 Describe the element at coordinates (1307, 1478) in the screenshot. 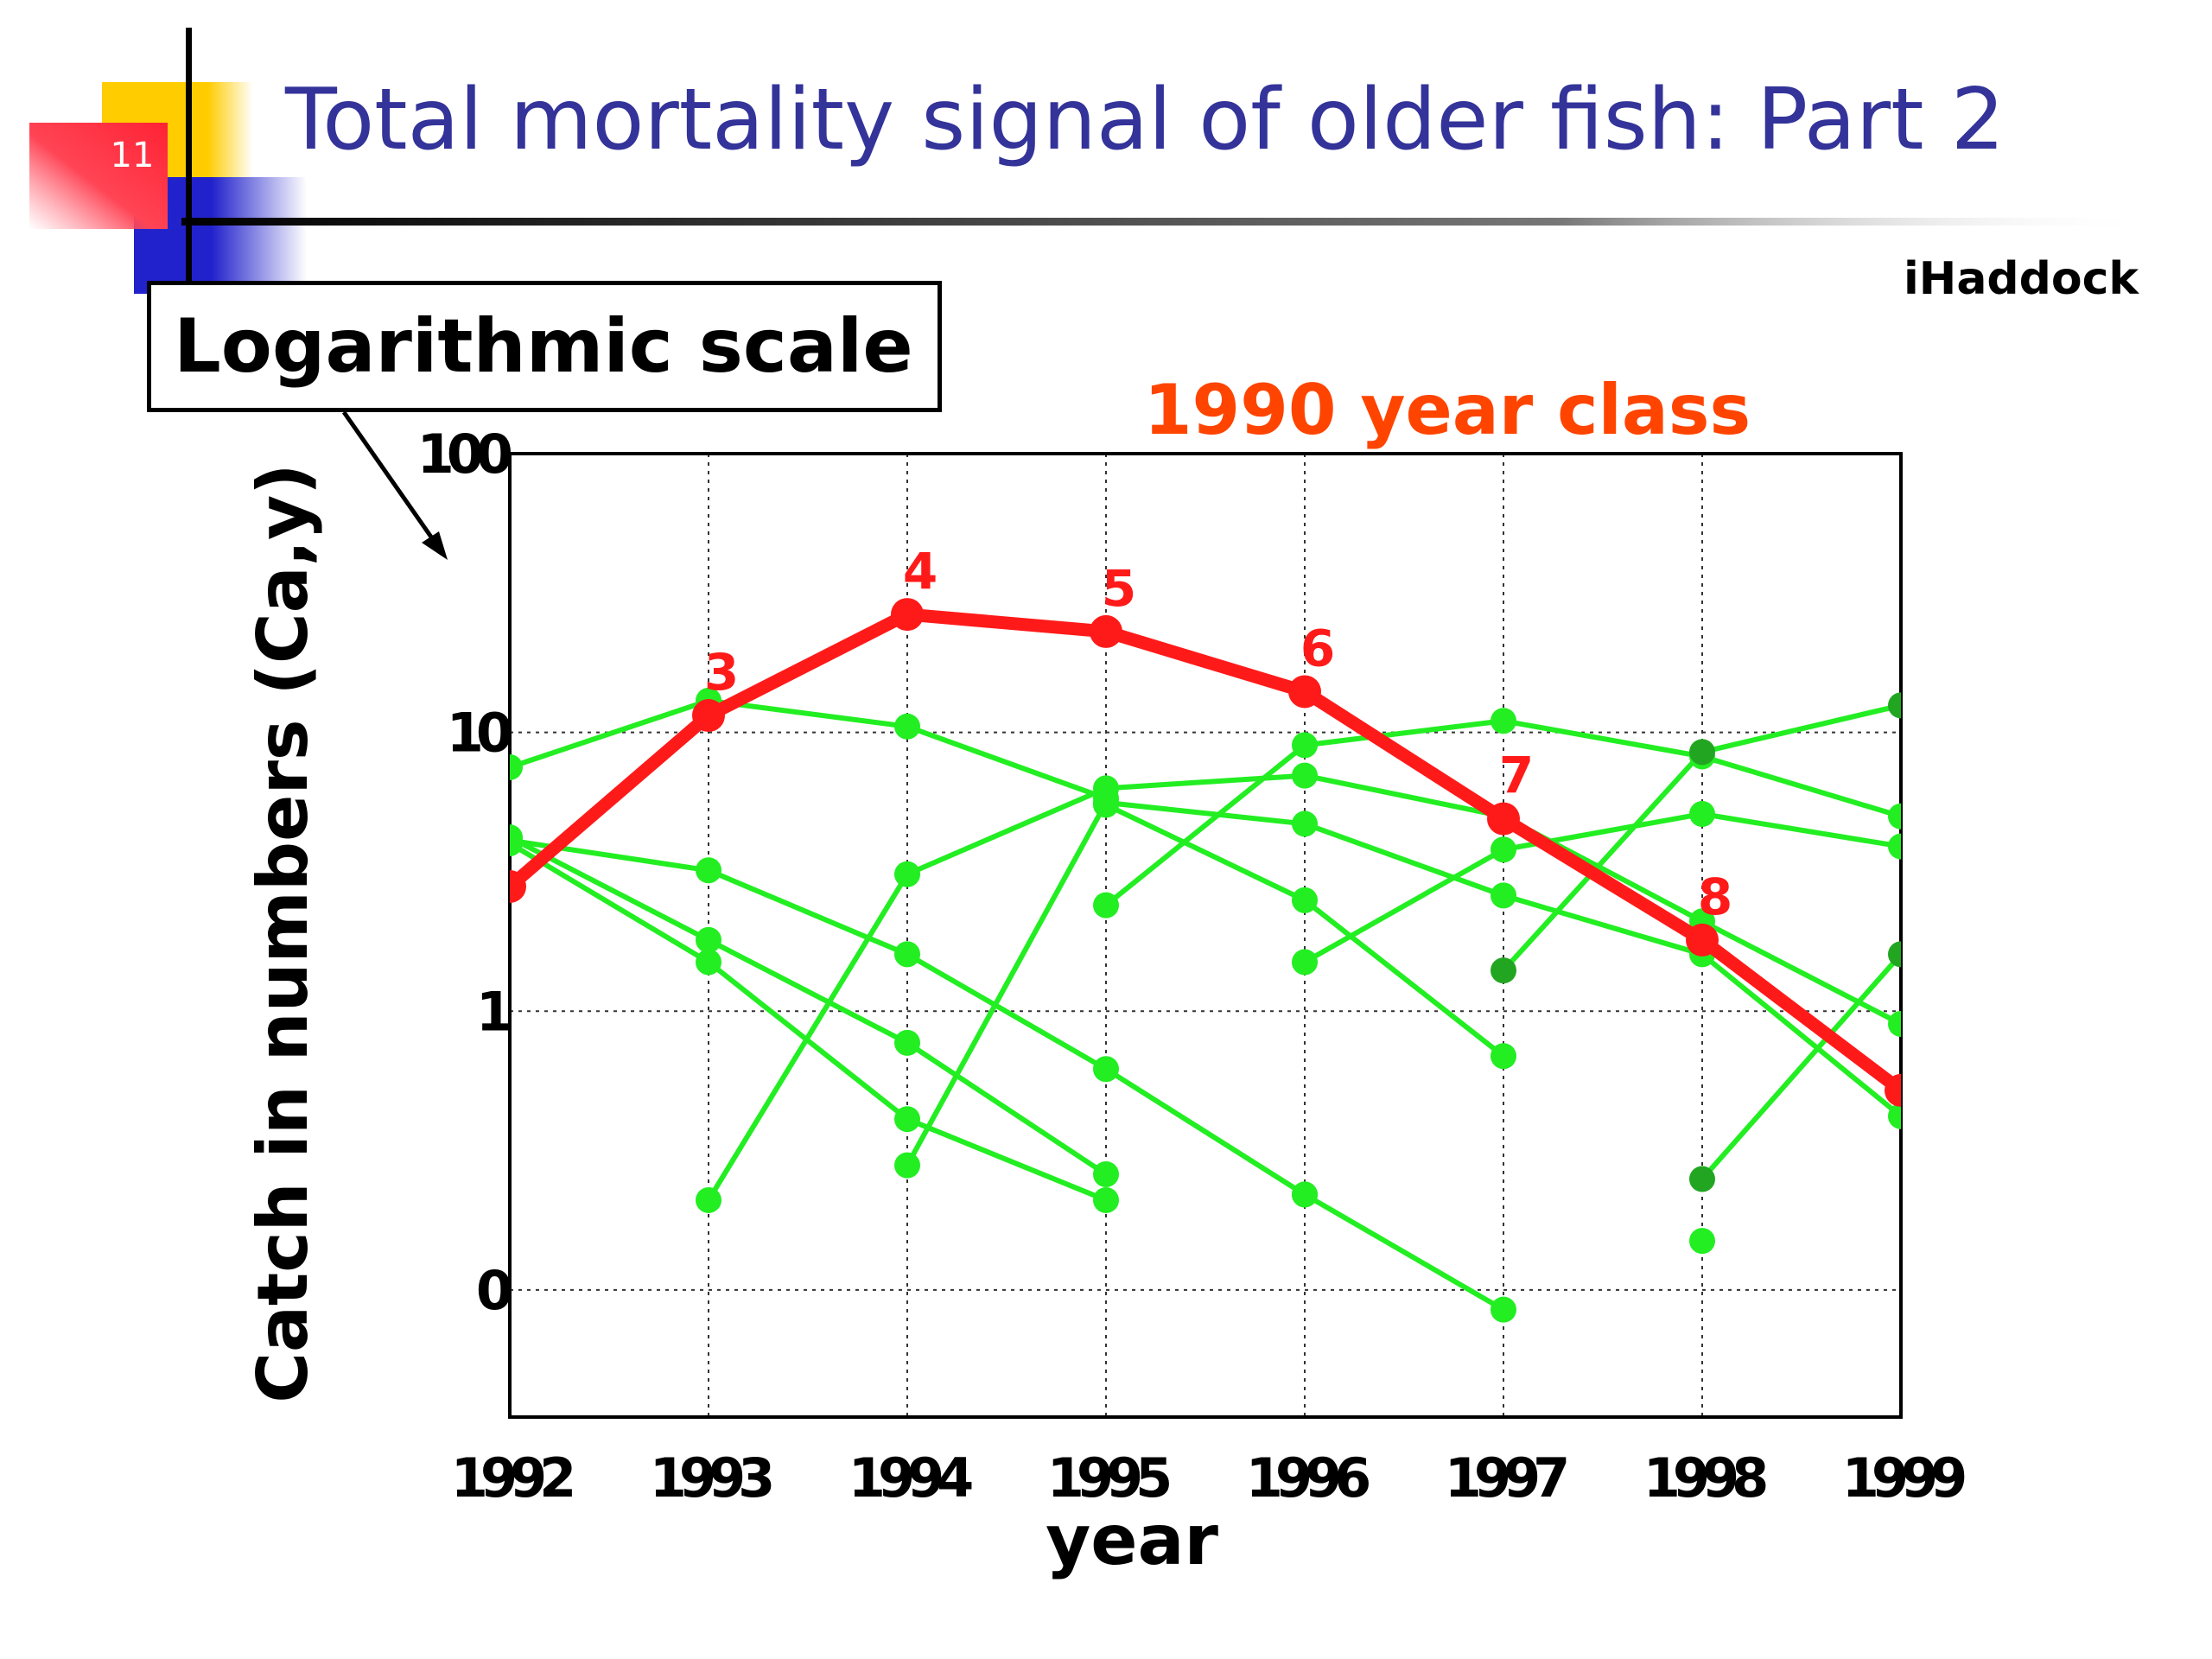

I see `x-tick-label: 1996` at that location.